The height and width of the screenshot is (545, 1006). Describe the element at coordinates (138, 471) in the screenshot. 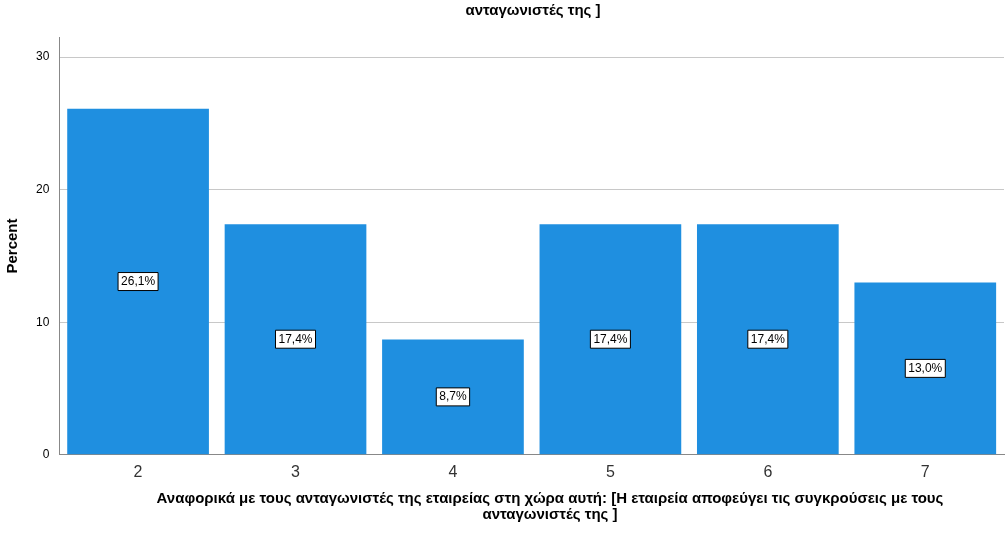

I see `x-tick-label: 2` at that location.